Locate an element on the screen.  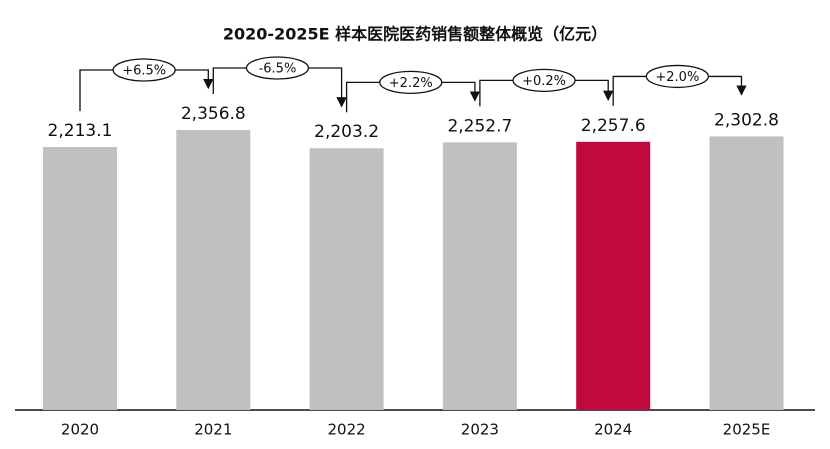
value-label: 2,356.8 is located at coordinates (213, 114).